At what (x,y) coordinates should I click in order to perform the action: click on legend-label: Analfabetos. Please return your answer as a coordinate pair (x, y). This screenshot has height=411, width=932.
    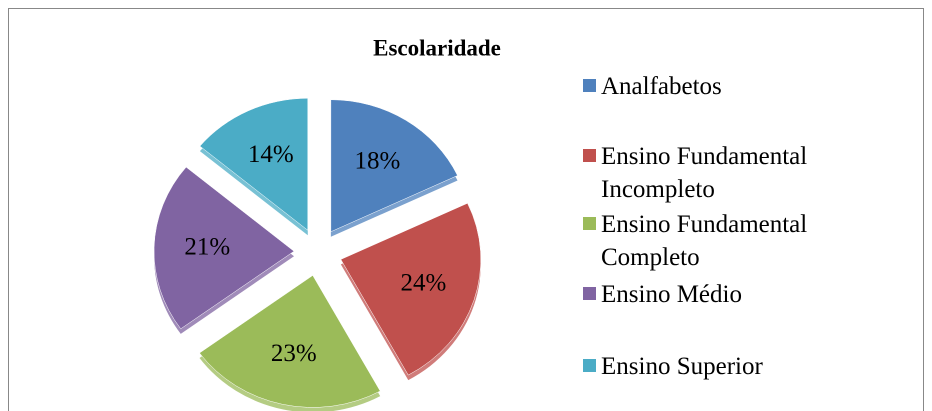
    Looking at the image, I should click on (661, 86).